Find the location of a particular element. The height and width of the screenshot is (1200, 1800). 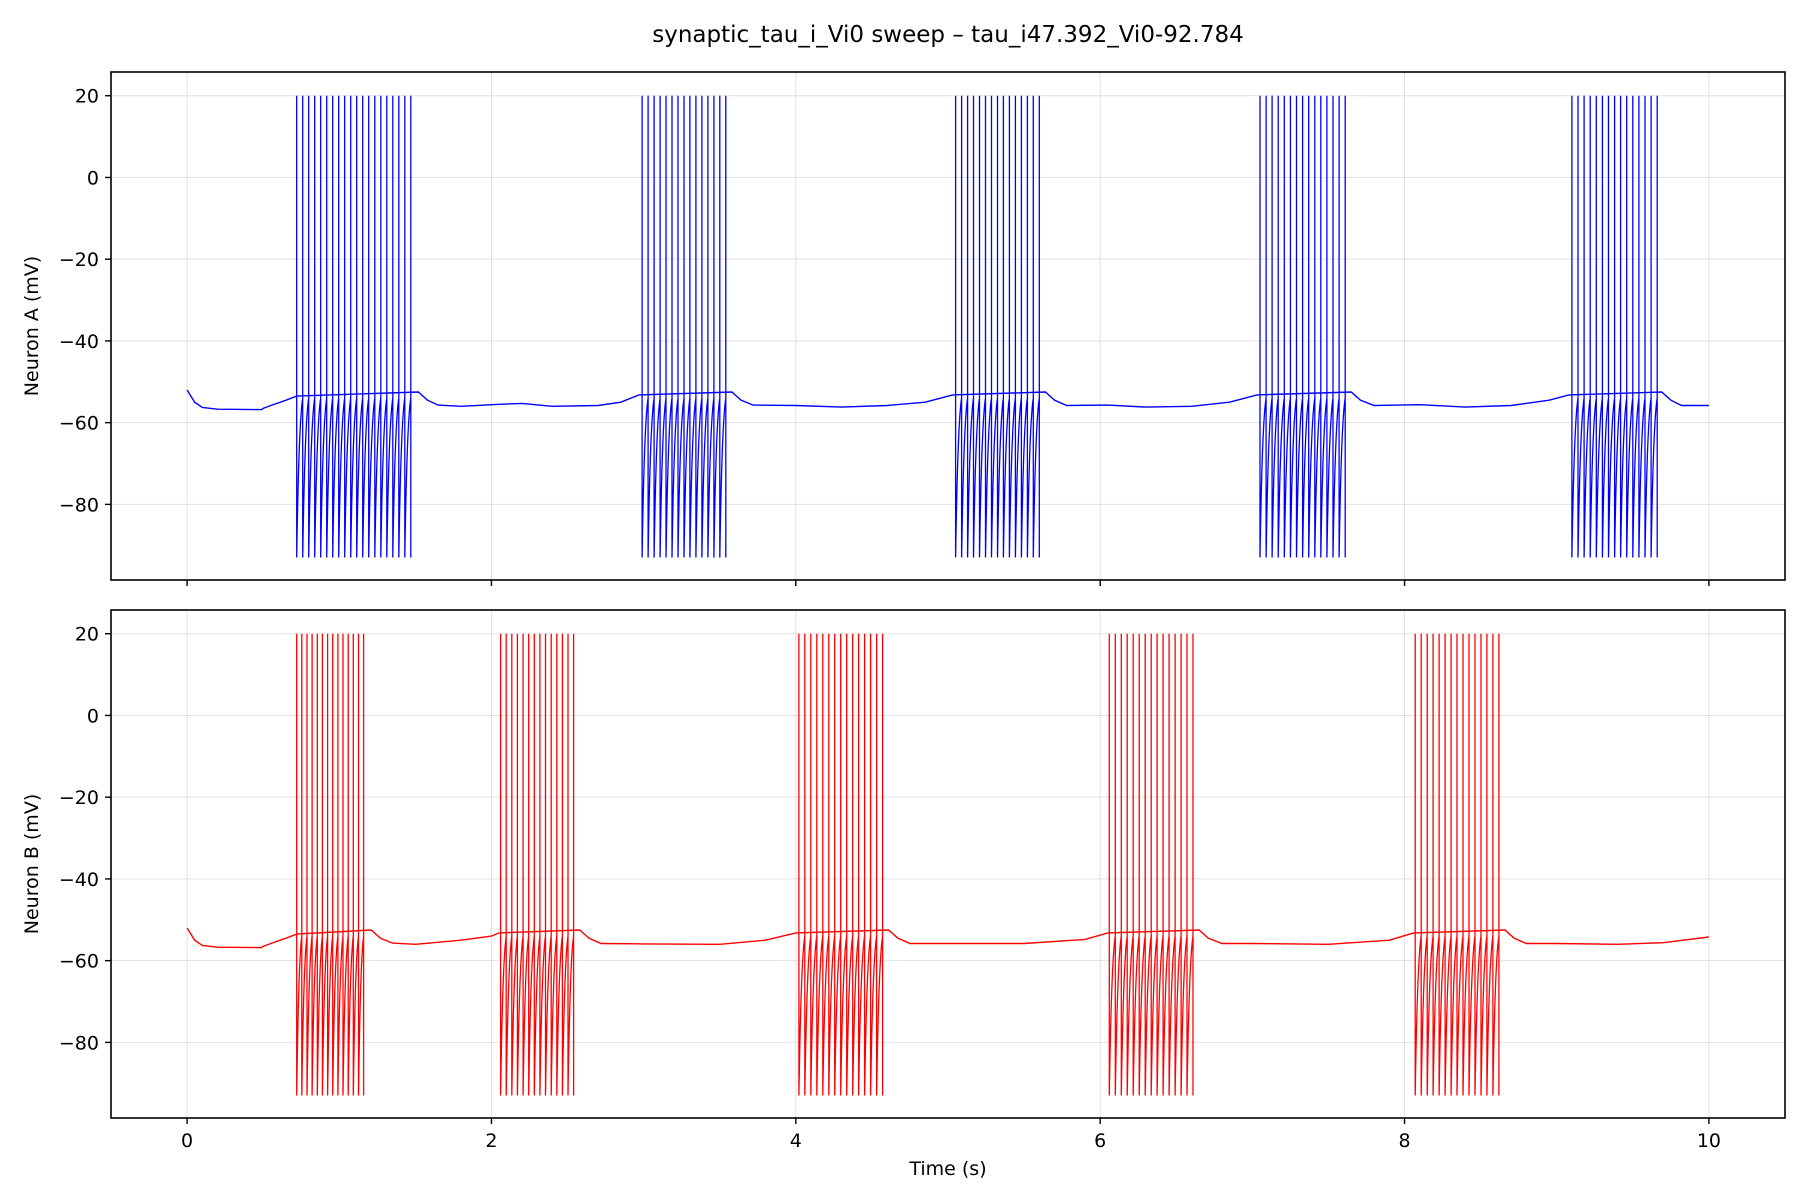

x-tick-label: 6 is located at coordinates (1100, 1141).